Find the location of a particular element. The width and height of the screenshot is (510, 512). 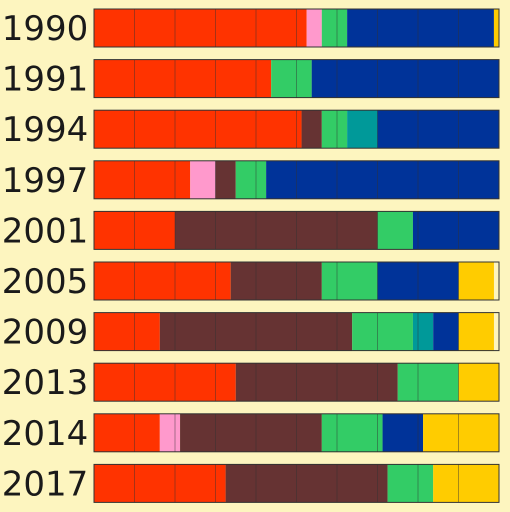

year-label: 1994 is located at coordinates (45, 130).